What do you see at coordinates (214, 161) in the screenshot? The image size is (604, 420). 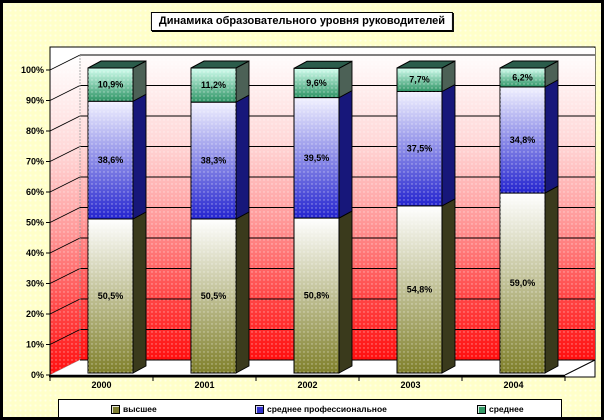 I see `data-label: 38,3%` at bounding box center [214, 161].